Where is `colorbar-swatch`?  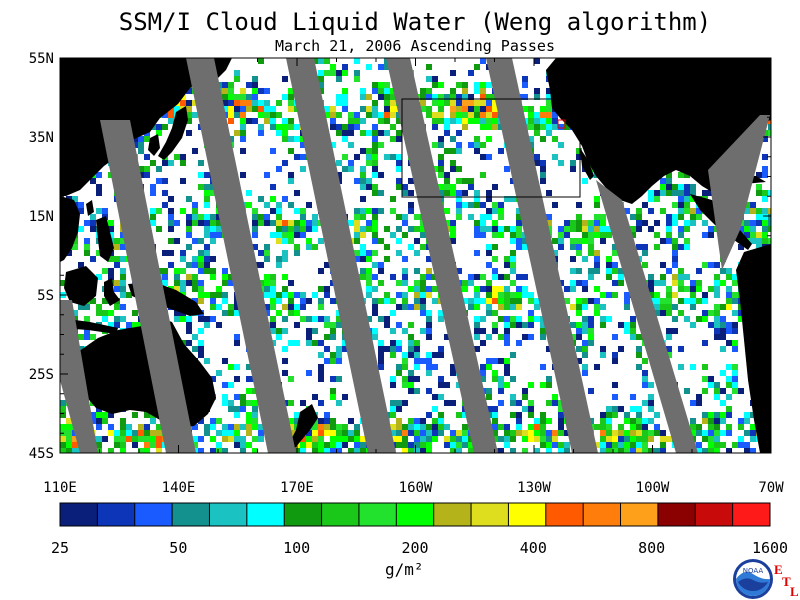
colorbar-swatch is located at coordinates (564, 514).